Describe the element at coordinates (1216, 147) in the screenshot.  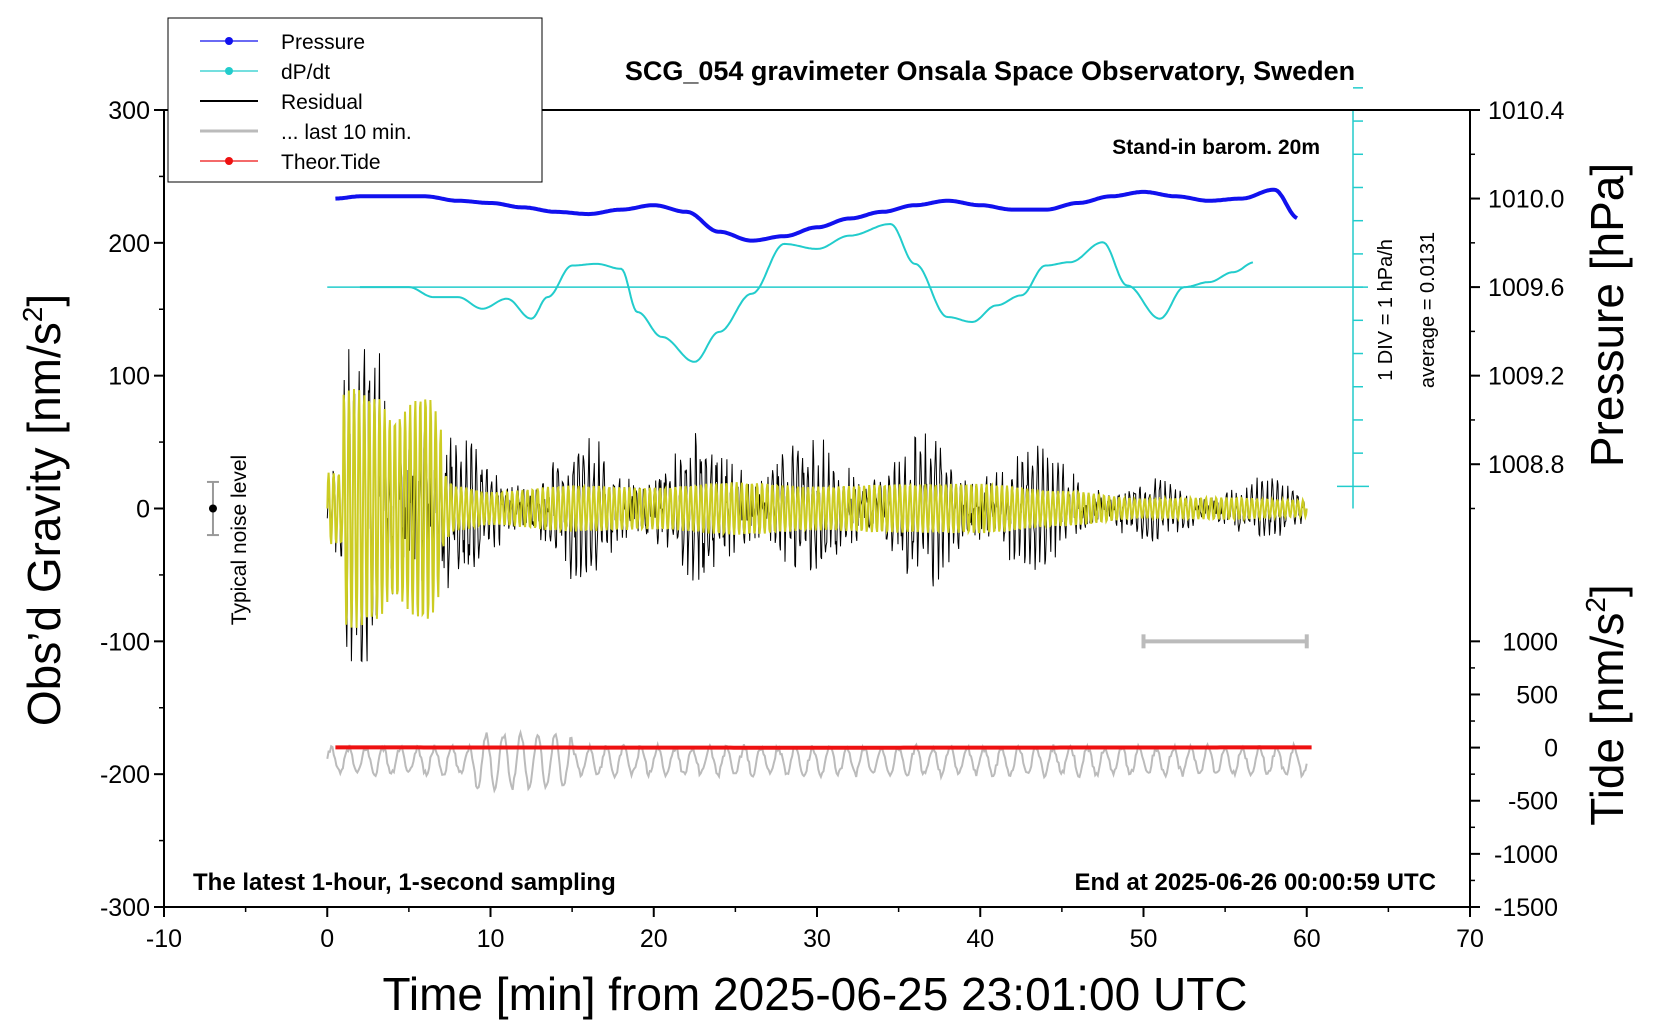
I see `stand-in-annotation: Stand-in barom. 20m` at that location.